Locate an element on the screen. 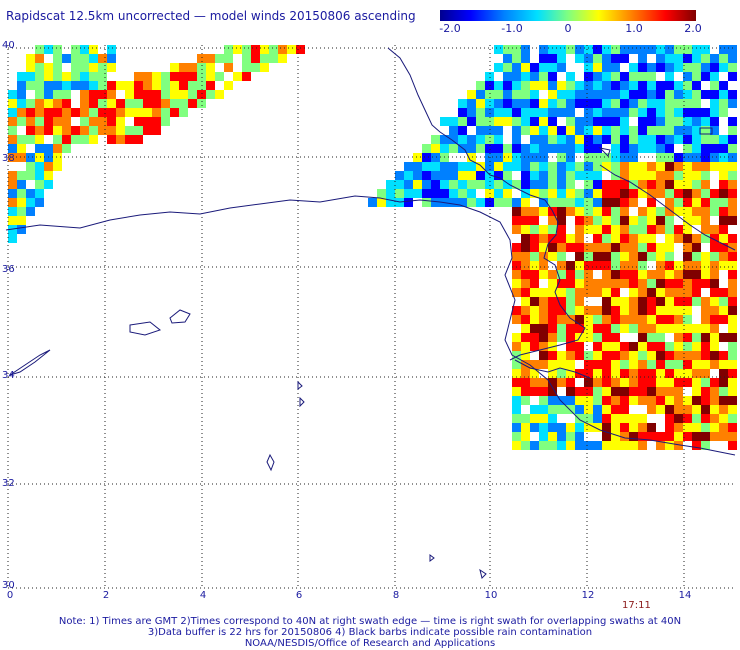 Image resolution: width=740 pixels, height=650 pixels. coast-island-b is located at coordinates (300, 385).